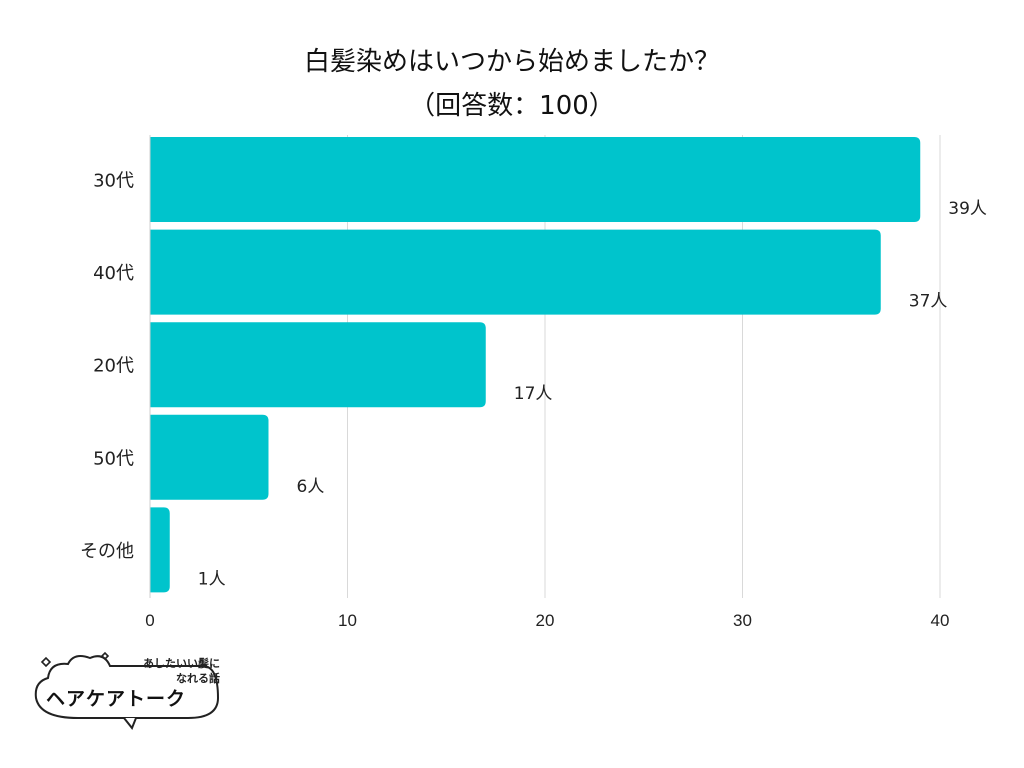 This screenshot has width=1024, height=768. What do you see at coordinates (533, 394) in the screenshot?
I see `data-label: 17人` at bounding box center [533, 394].